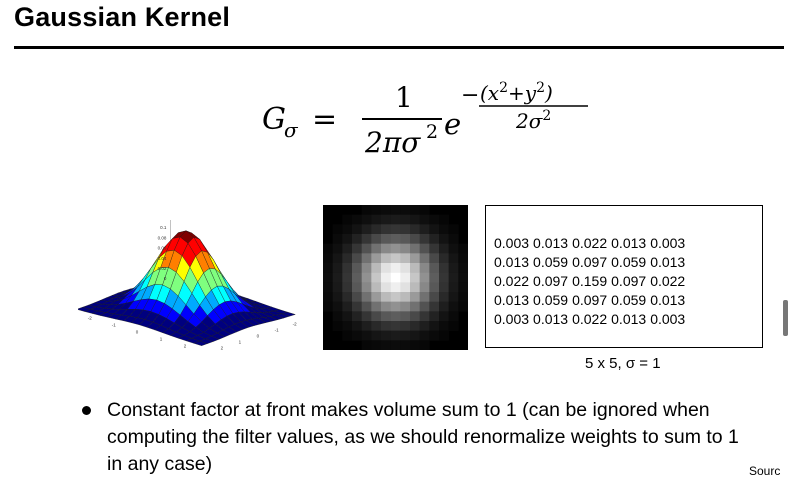  Describe the element at coordinates (668, 243) in the screenshot. I see `kernel-matrix-cell: 0.003` at that location.